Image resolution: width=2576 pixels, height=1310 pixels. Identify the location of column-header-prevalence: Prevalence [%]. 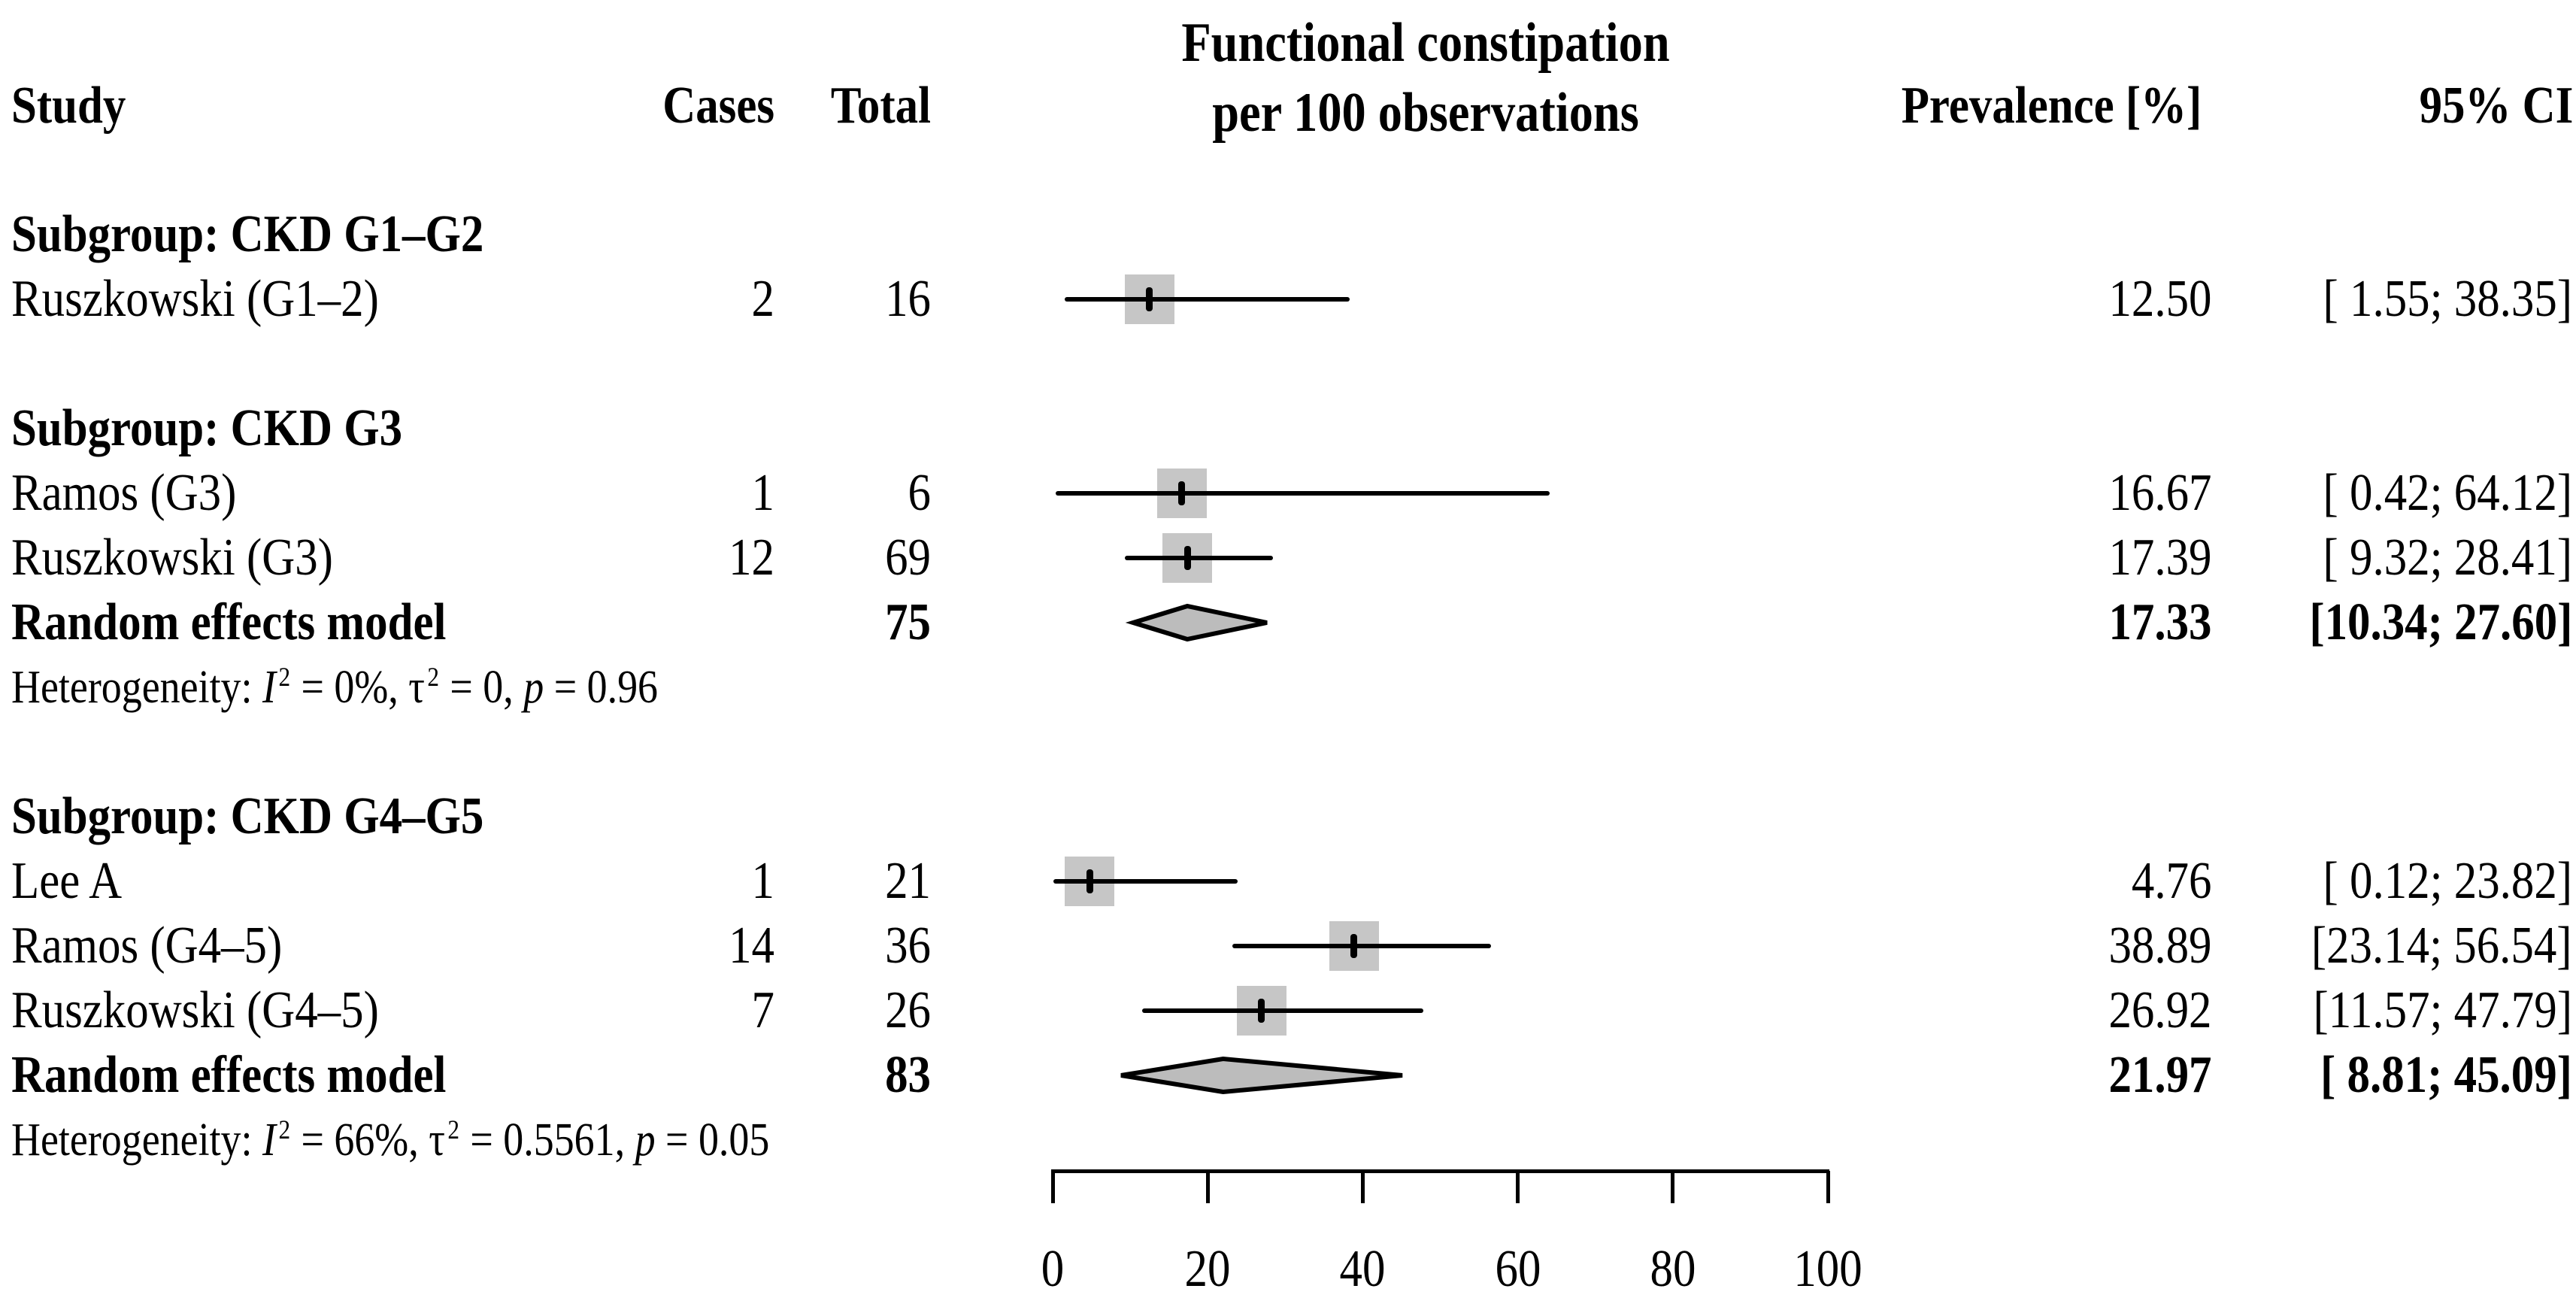
(2051, 106).